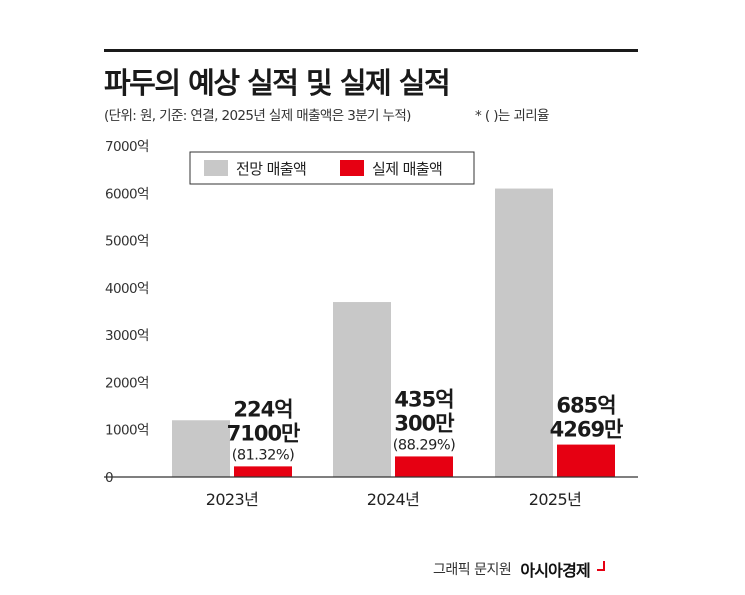  What do you see at coordinates (262, 409) in the screenshot?
I see `data-label: 224억` at bounding box center [262, 409].